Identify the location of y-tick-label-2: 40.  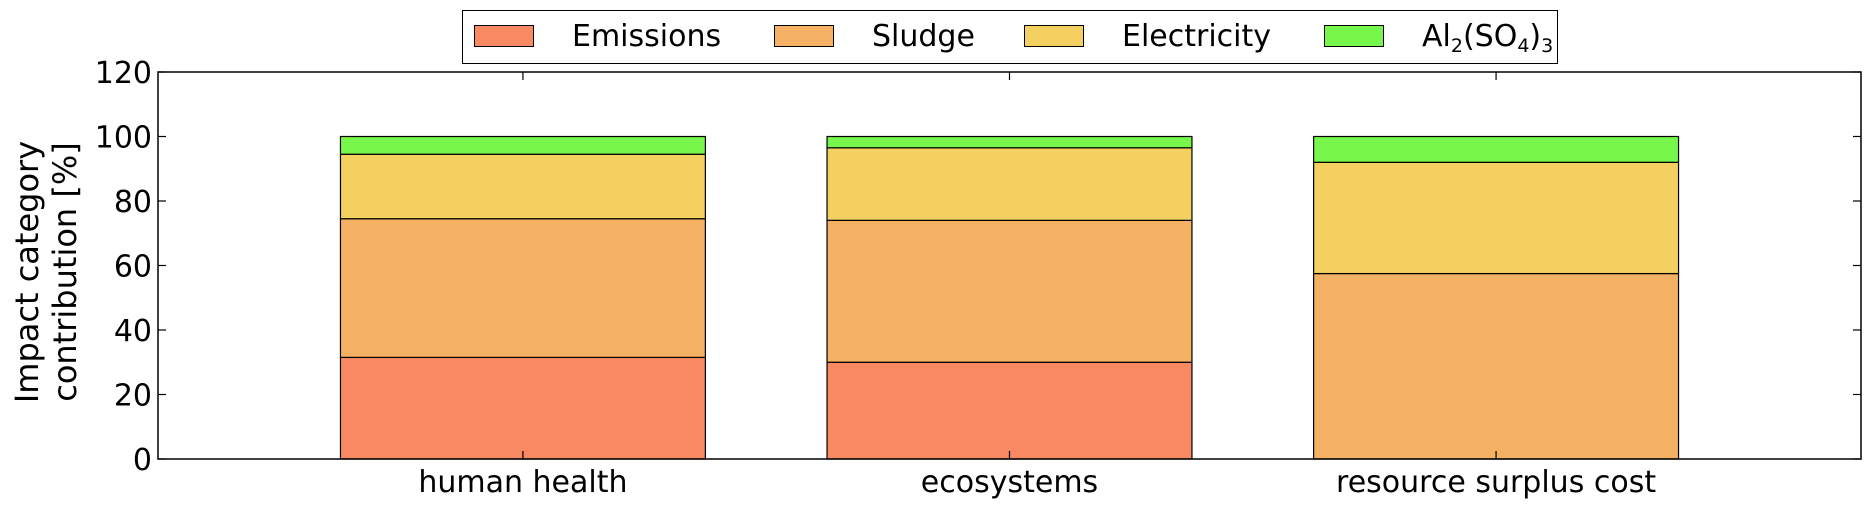
(133, 331).